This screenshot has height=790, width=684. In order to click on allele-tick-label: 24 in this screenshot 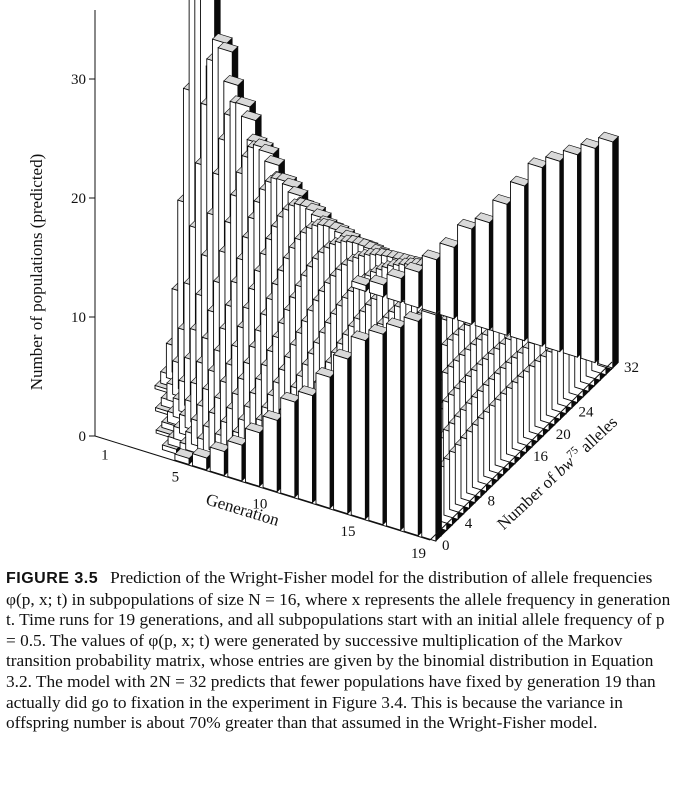, I will do `click(587, 413)`.